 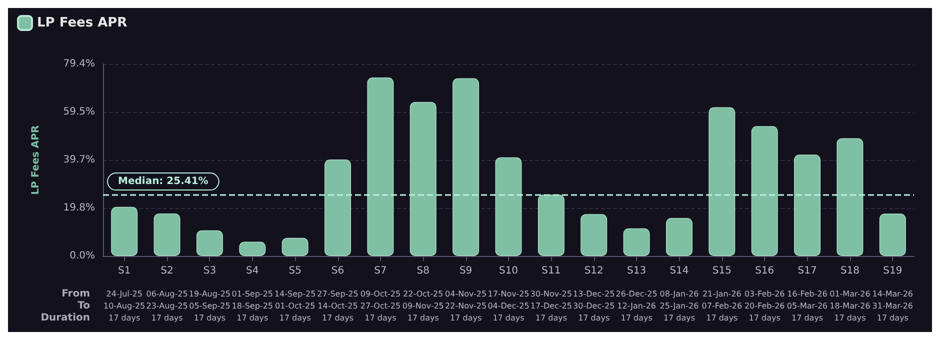 What do you see at coordinates (79, 208) in the screenshot?
I see `y-tick-label: 19.8%` at bounding box center [79, 208].